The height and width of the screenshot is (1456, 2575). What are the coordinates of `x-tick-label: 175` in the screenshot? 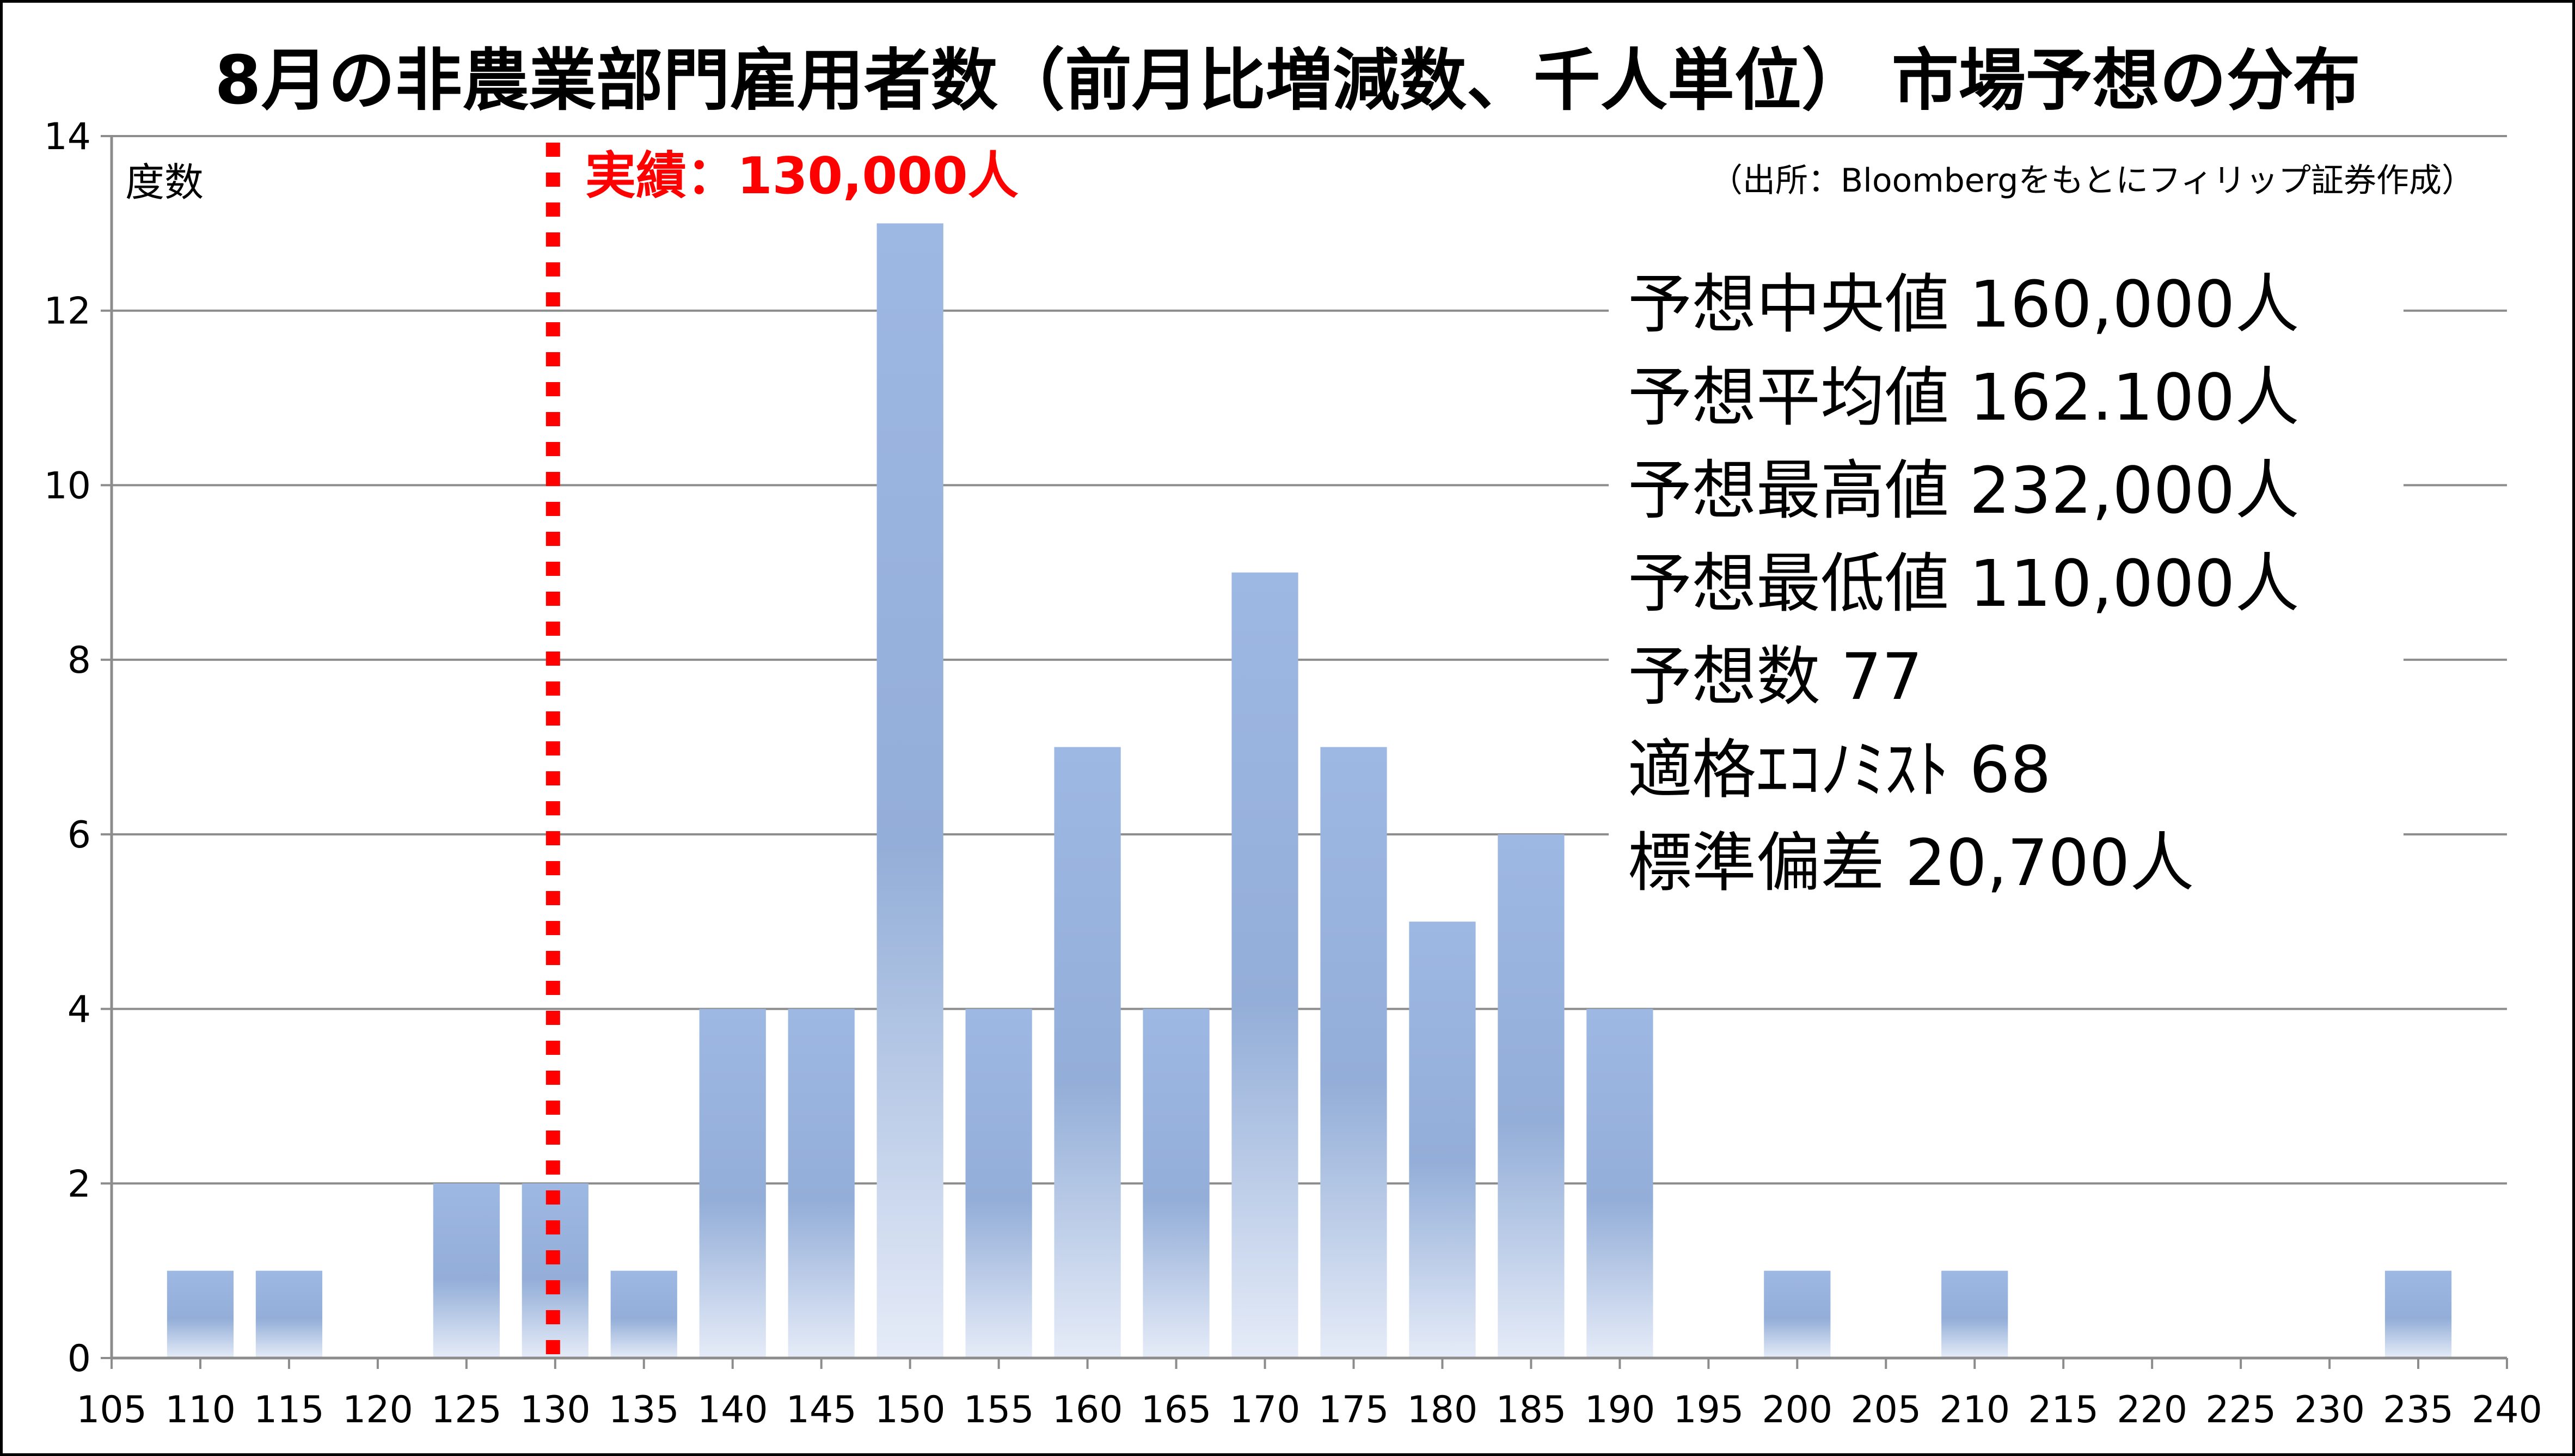 It's located at (1354, 1410).